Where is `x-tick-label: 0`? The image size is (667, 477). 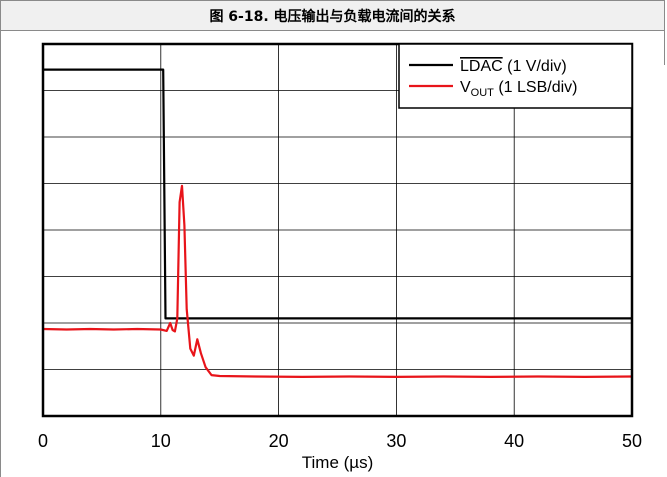
x-tick-label: 0 is located at coordinates (43, 441).